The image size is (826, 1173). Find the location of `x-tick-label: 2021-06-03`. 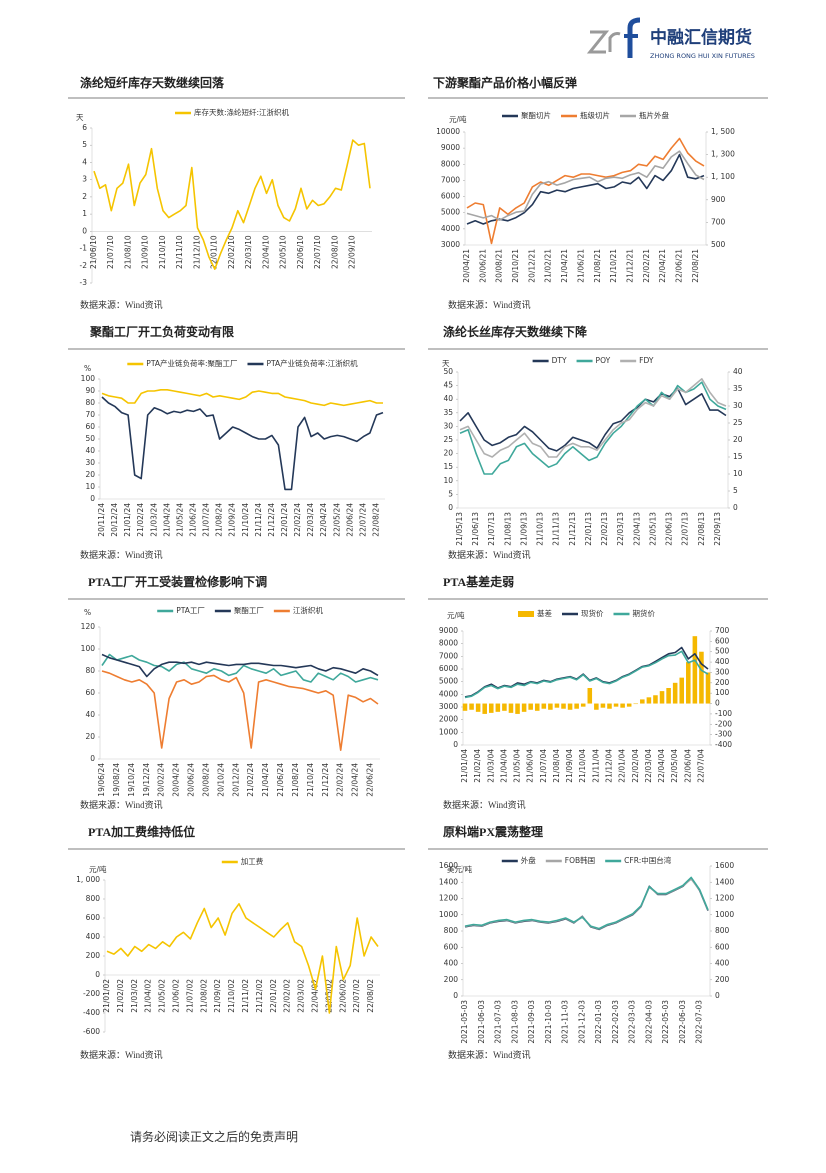

x-tick-label: 2021-06-03 is located at coordinates (481, 1022).